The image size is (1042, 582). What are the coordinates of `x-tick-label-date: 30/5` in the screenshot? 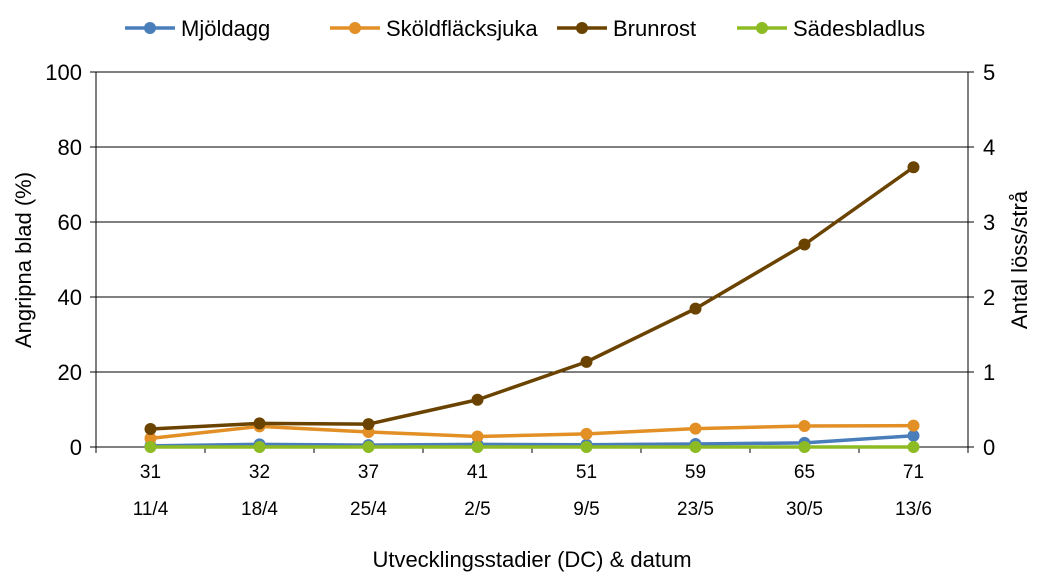 It's located at (804, 509).